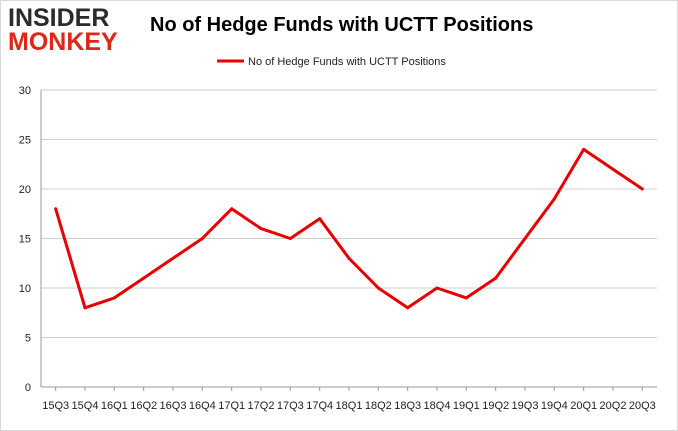 The width and height of the screenshot is (678, 431). What do you see at coordinates (25, 141) in the screenshot?
I see `y-tick-label: 25` at bounding box center [25, 141].